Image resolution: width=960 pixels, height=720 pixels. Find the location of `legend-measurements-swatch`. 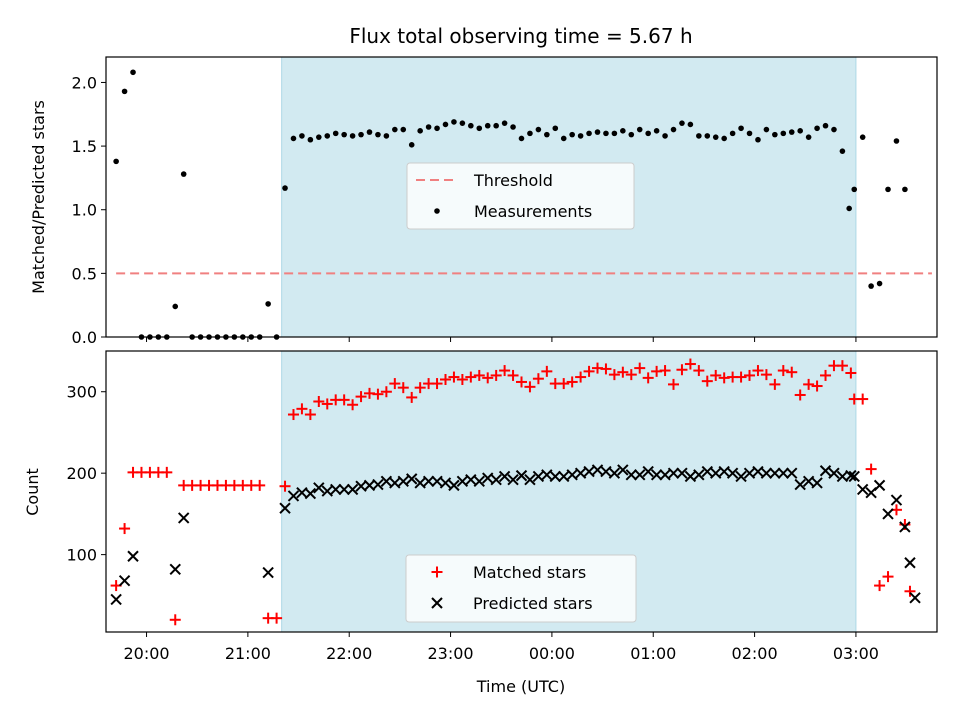

legend-measurements-swatch is located at coordinates (437, 211).